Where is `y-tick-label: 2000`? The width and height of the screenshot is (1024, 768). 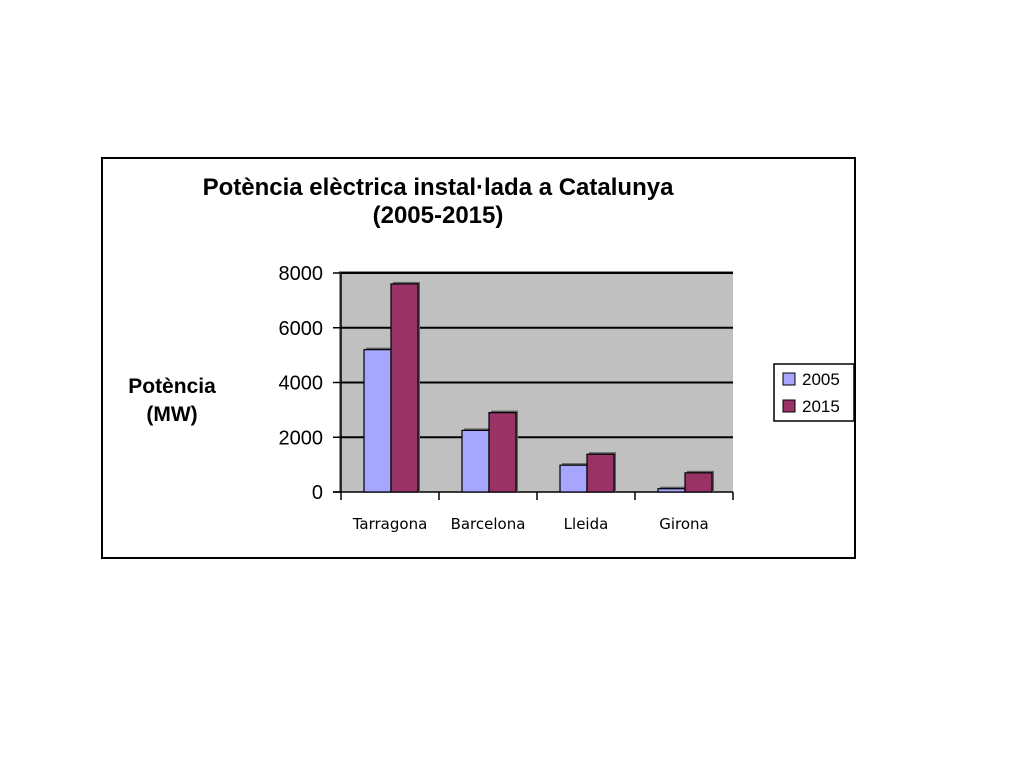
y-tick-label: 2000 is located at coordinates (301, 438).